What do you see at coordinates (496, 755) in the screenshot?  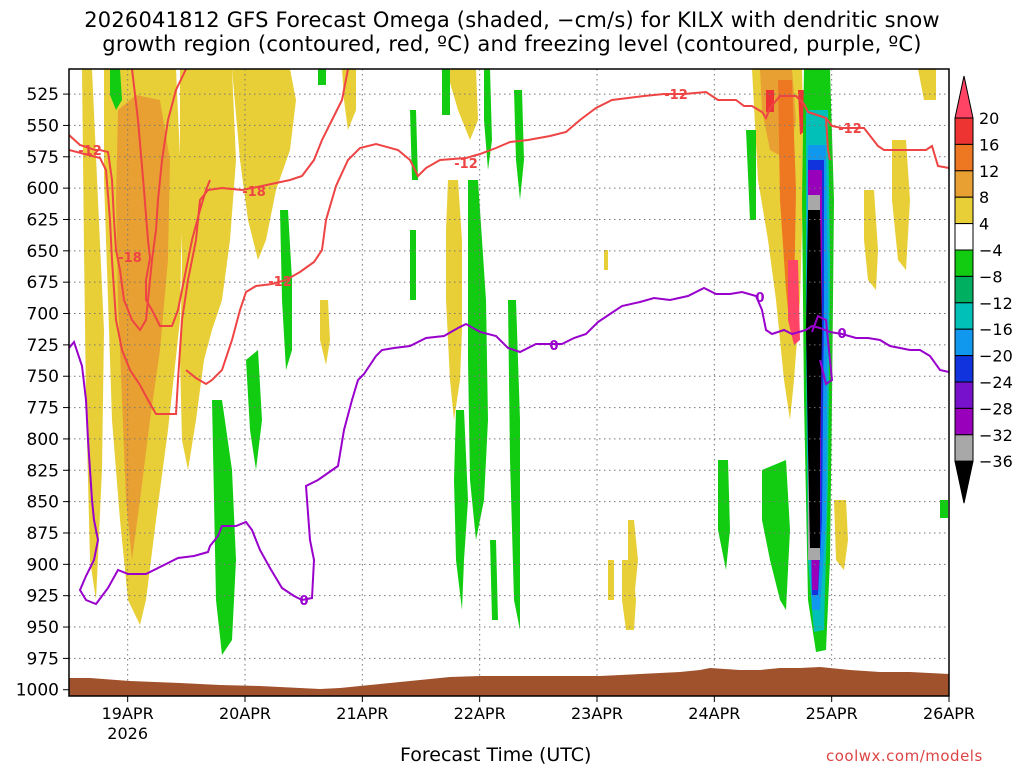 I see `x-axis-title: Forecast Time (UTC)` at bounding box center [496, 755].